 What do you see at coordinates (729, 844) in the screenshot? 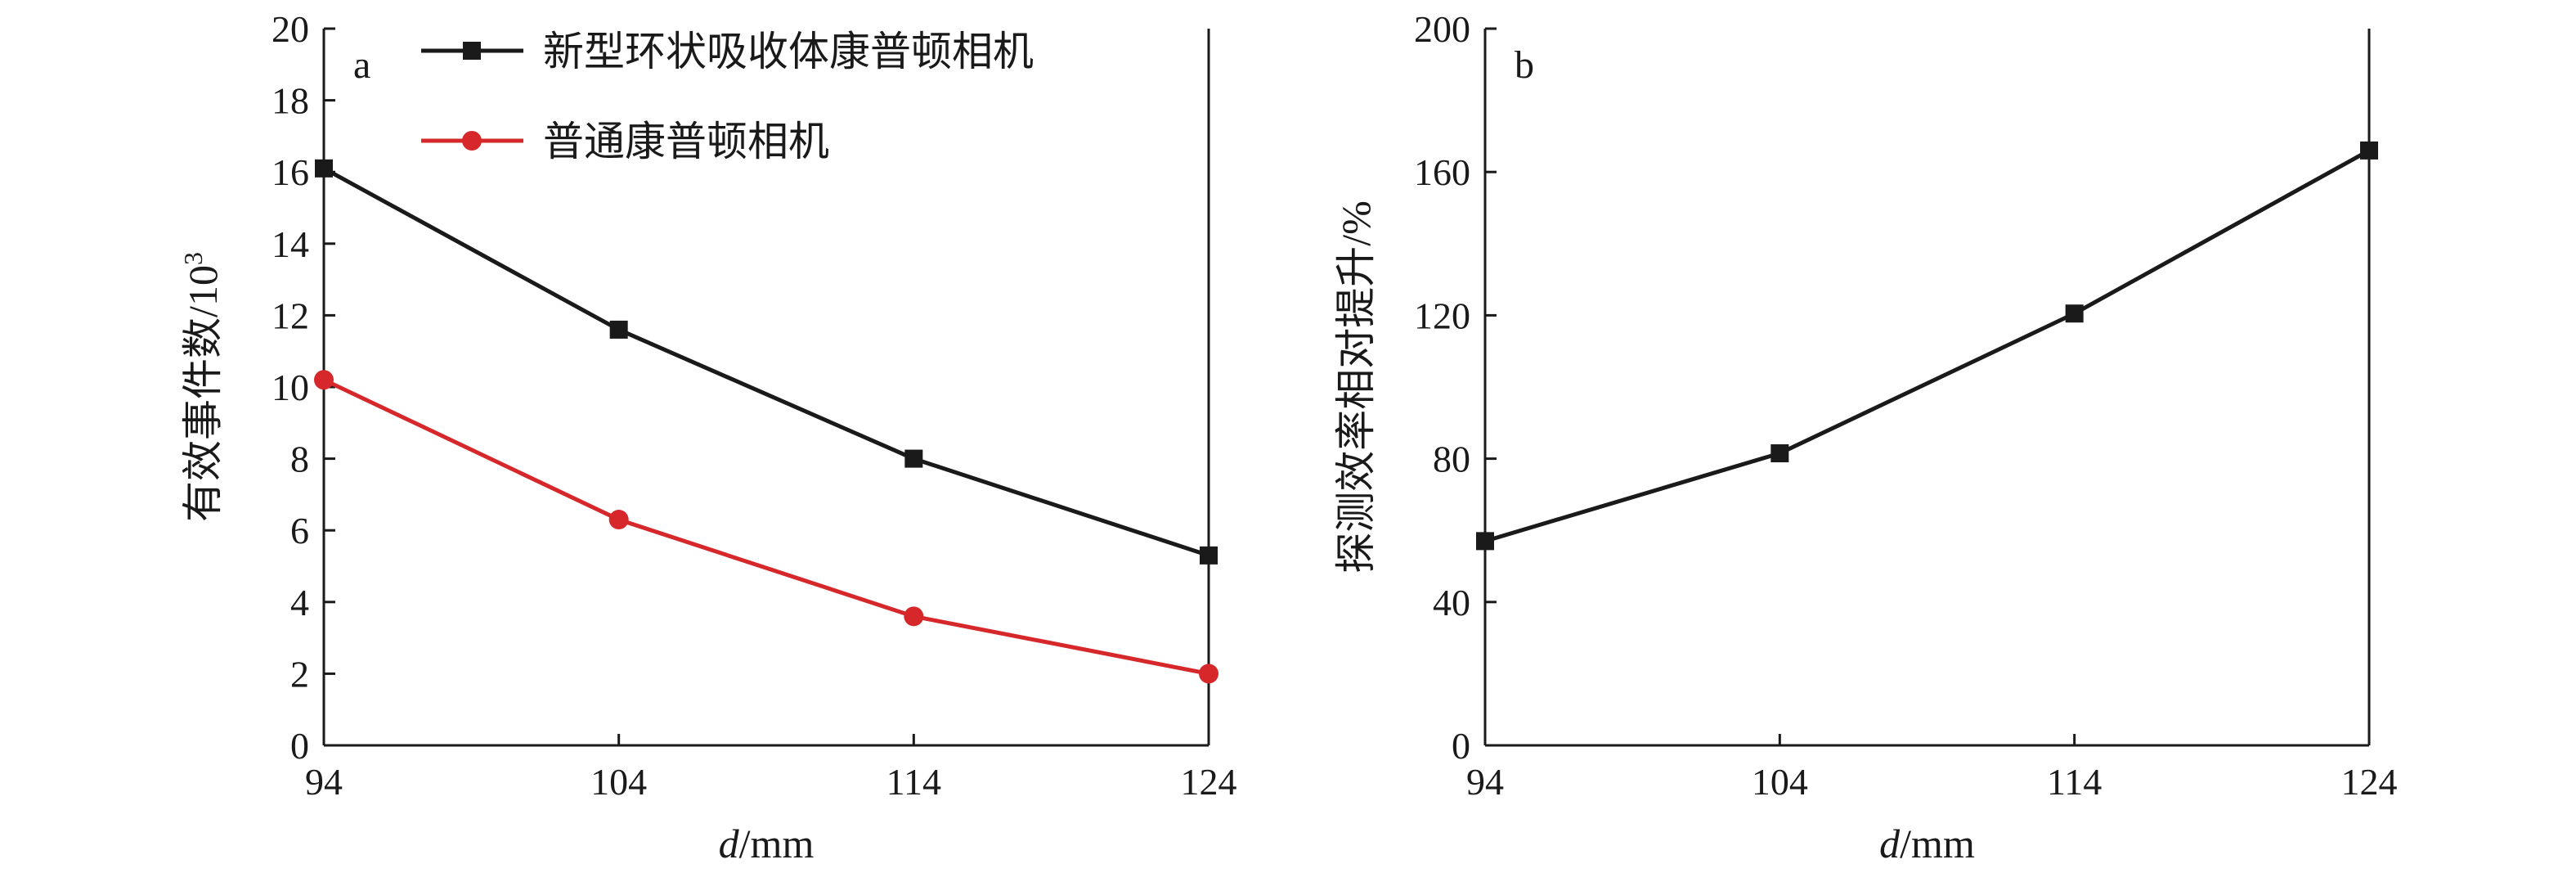
I see `panel-a-x-axis-label-var: d` at bounding box center [729, 844].